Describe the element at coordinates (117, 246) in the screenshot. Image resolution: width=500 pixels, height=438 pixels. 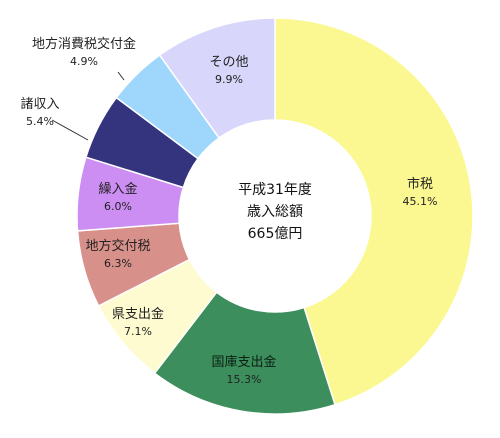
I see `slice-label-3: 地方交付税` at that location.